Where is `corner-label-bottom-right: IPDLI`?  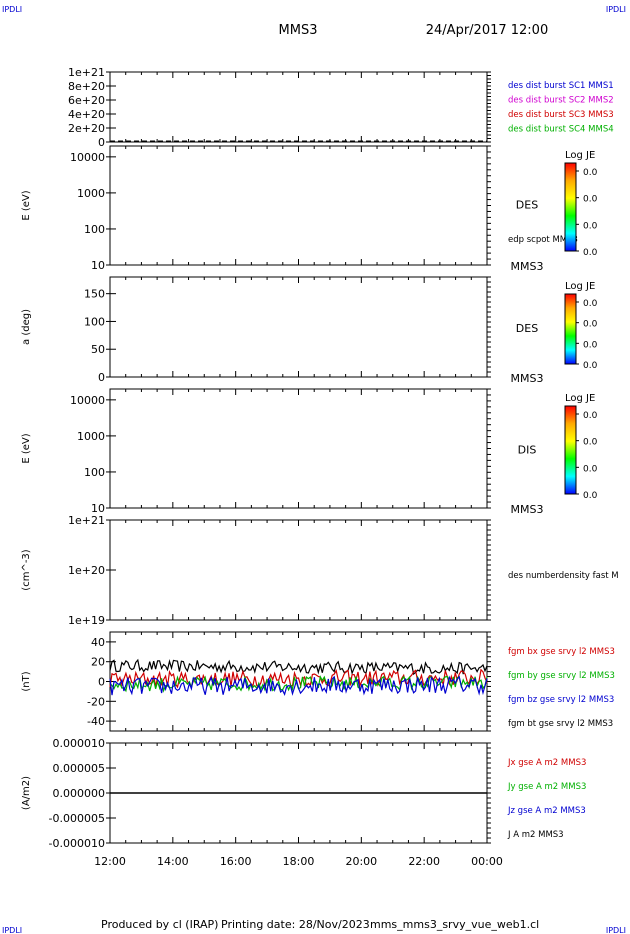
corner-label-bottom-right: IPDLI is located at coordinates (616, 930).